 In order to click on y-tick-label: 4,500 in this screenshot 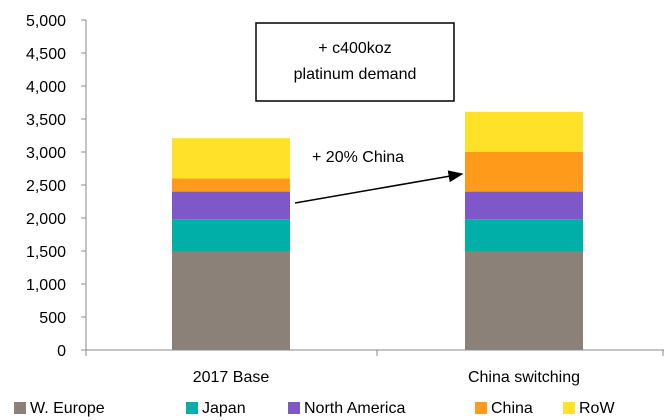, I will do `click(46, 54)`.